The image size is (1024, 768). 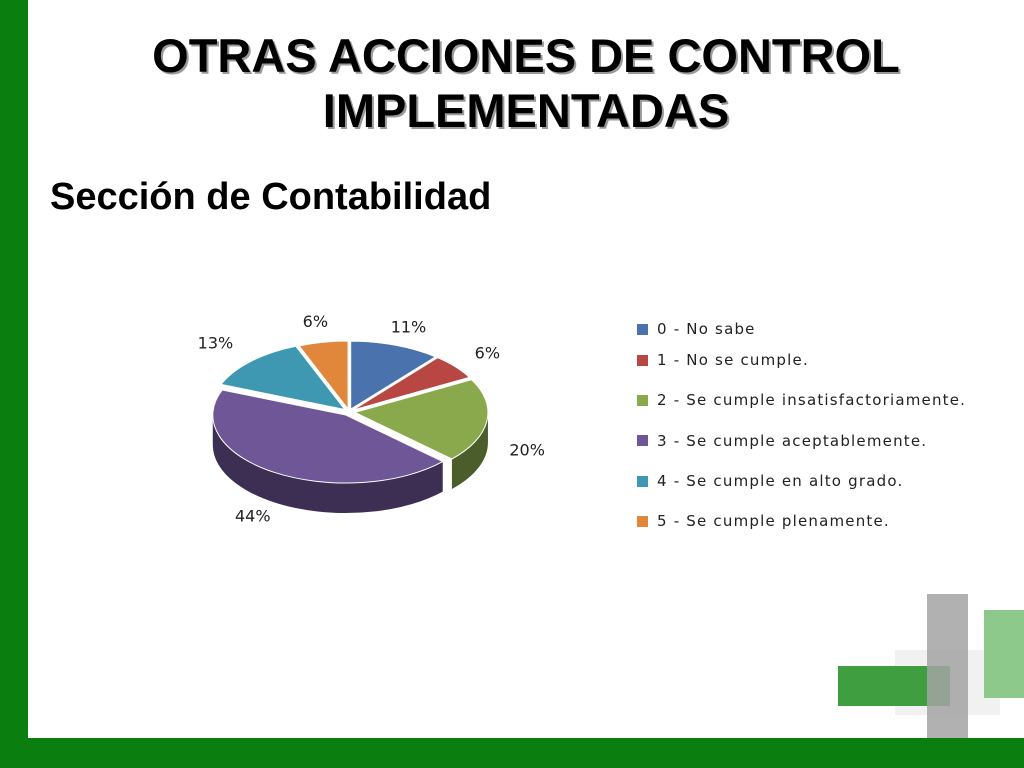 What do you see at coordinates (792, 440) in the screenshot?
I see `legend-label-3: 3 - Se cumple aceptablemente.` at bounding box center [792, 440].